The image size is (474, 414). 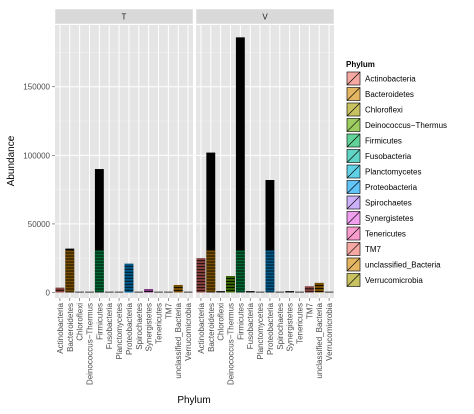 I want to click on legend-item: Actinobacteria, so click(x=380, y=78).